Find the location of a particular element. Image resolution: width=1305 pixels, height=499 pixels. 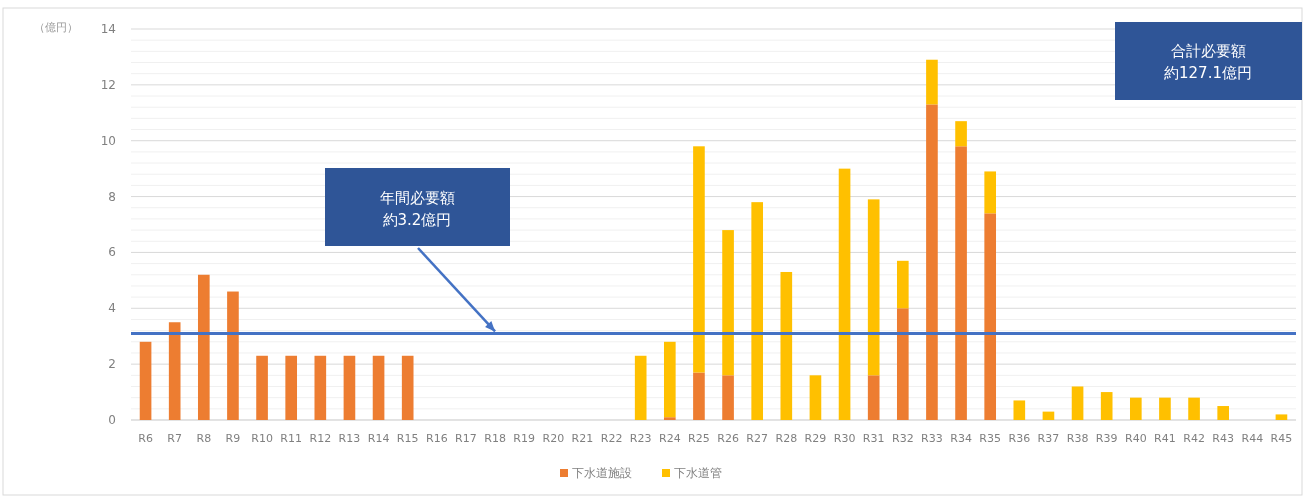

annotation: 年間必要額 is located at coordinates (417, 198).